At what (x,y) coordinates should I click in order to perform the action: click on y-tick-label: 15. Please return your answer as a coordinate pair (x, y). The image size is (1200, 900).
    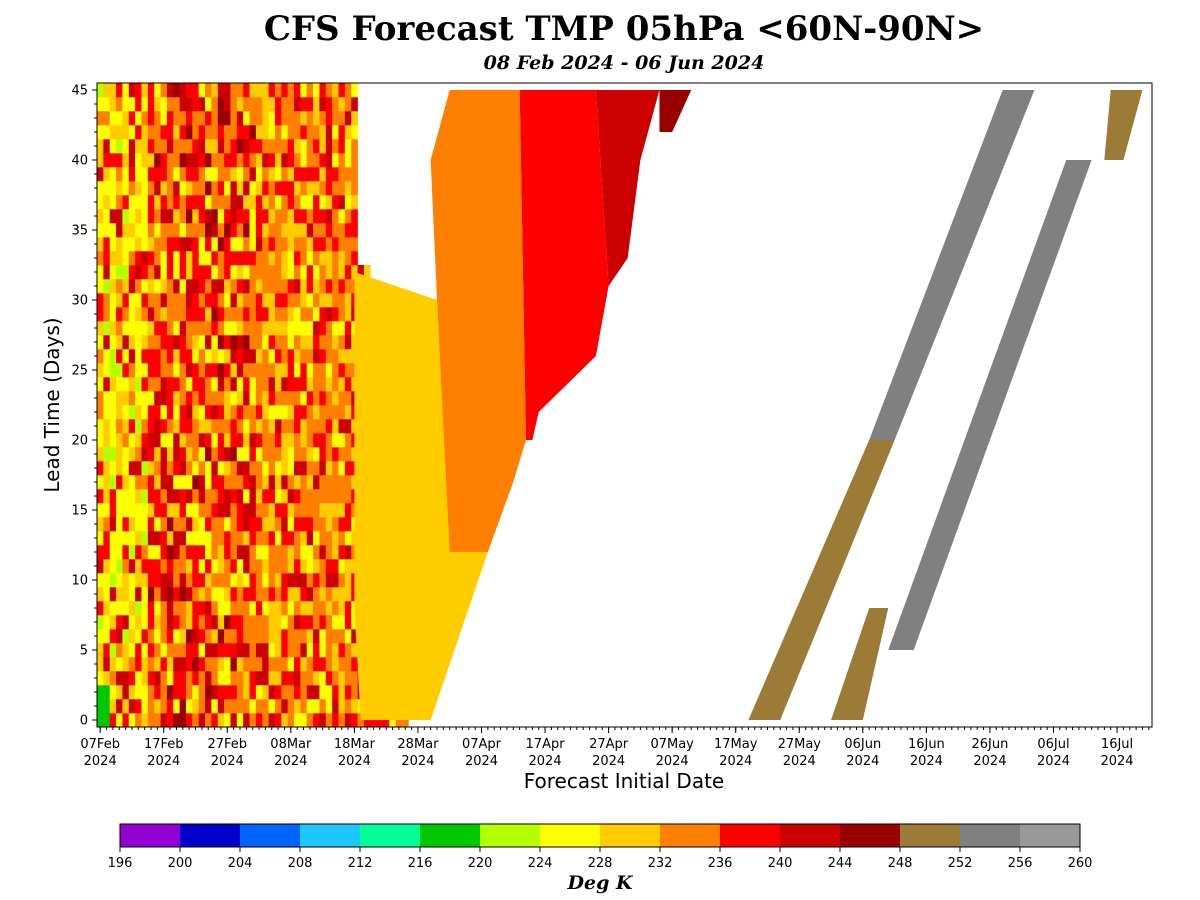
    Looking at the image, I should click on (79, 511).